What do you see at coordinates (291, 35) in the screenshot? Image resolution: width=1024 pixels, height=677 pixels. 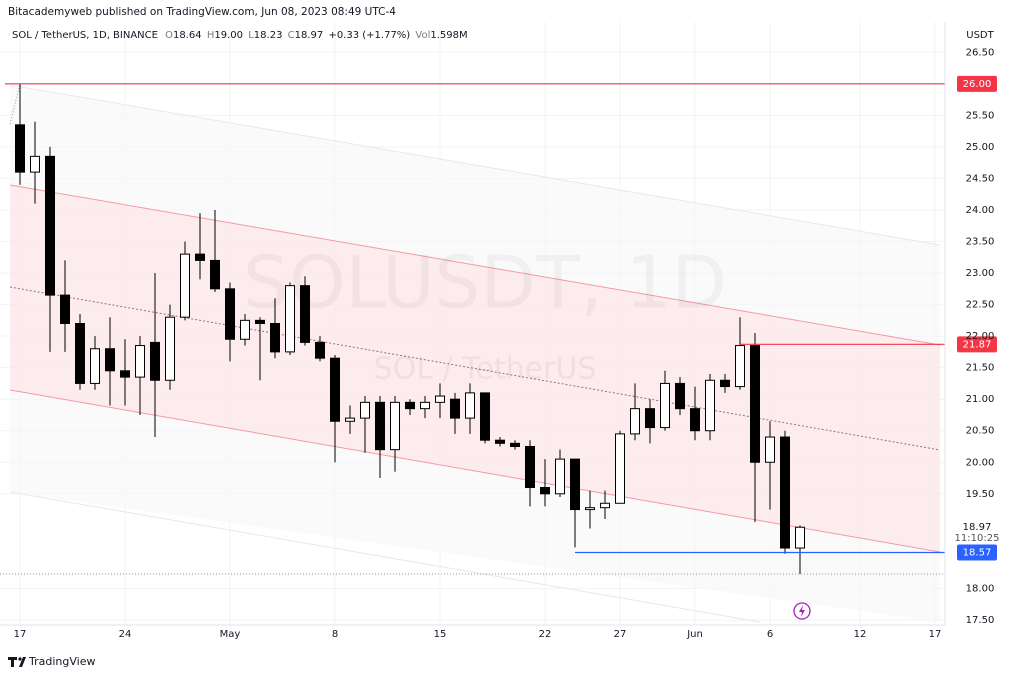 I see `ohlc-label: C` at bounding box center [291, 35].